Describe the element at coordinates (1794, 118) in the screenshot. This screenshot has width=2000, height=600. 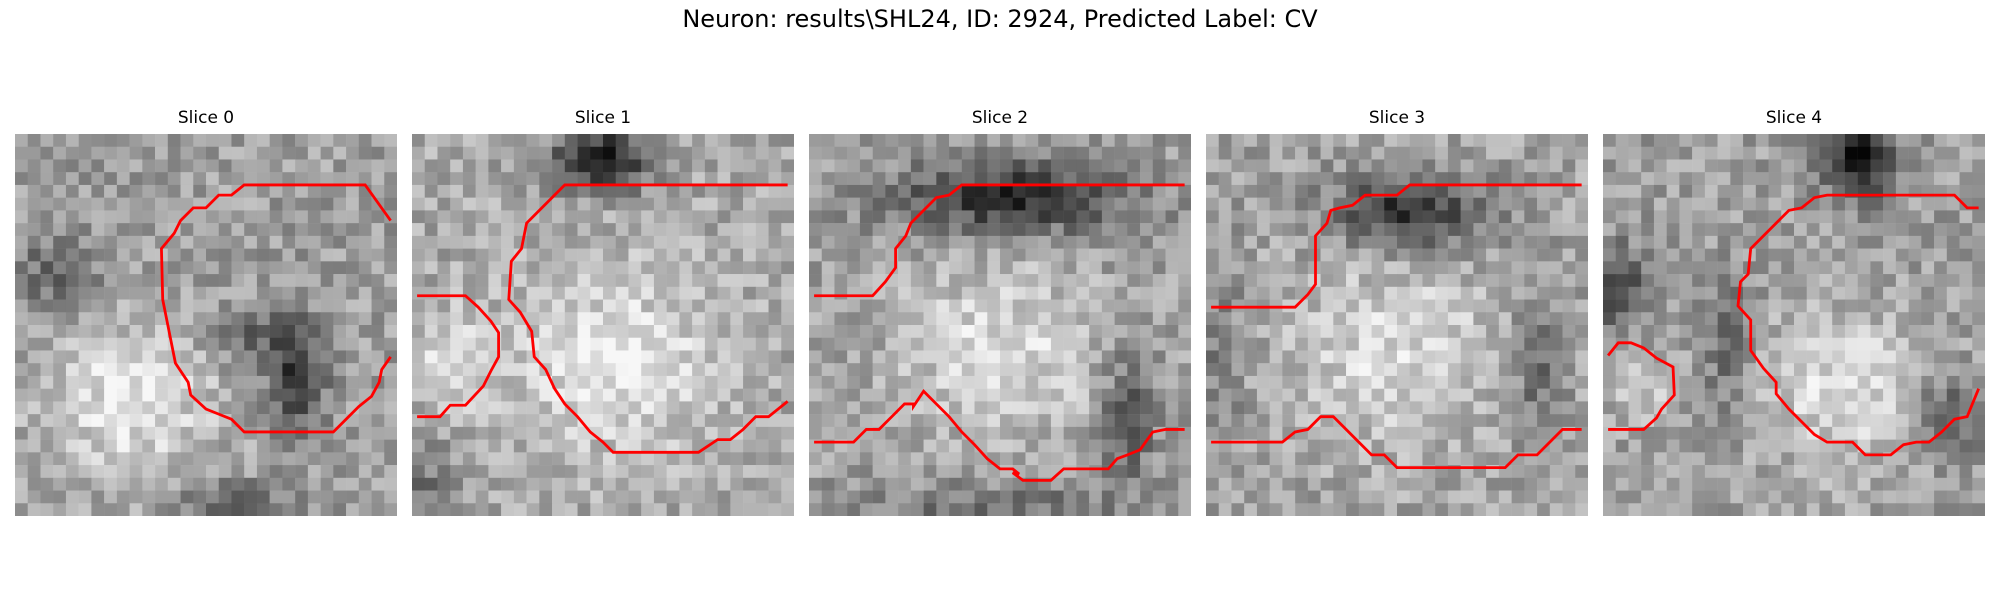
I see `slice-title: Slice 4` at that location.